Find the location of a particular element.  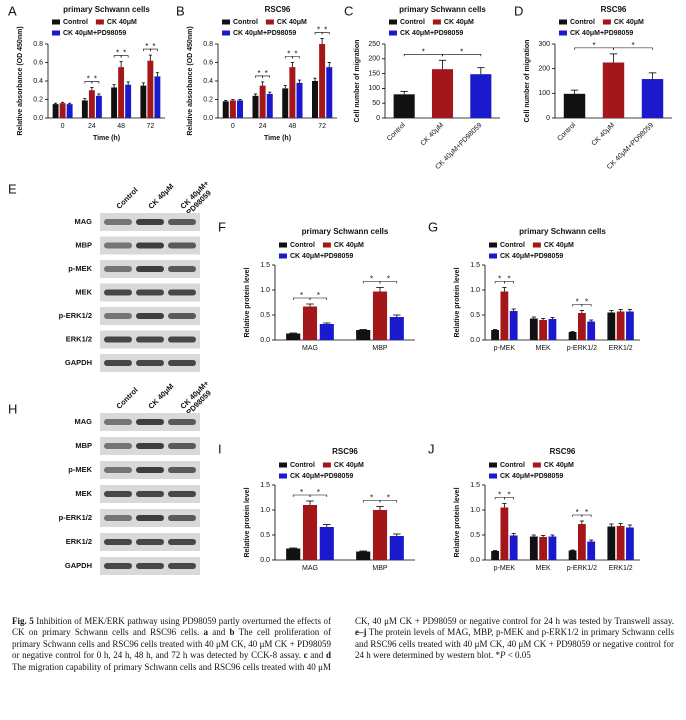

y-tick-label: 100 is located at coordinates (374, 88).